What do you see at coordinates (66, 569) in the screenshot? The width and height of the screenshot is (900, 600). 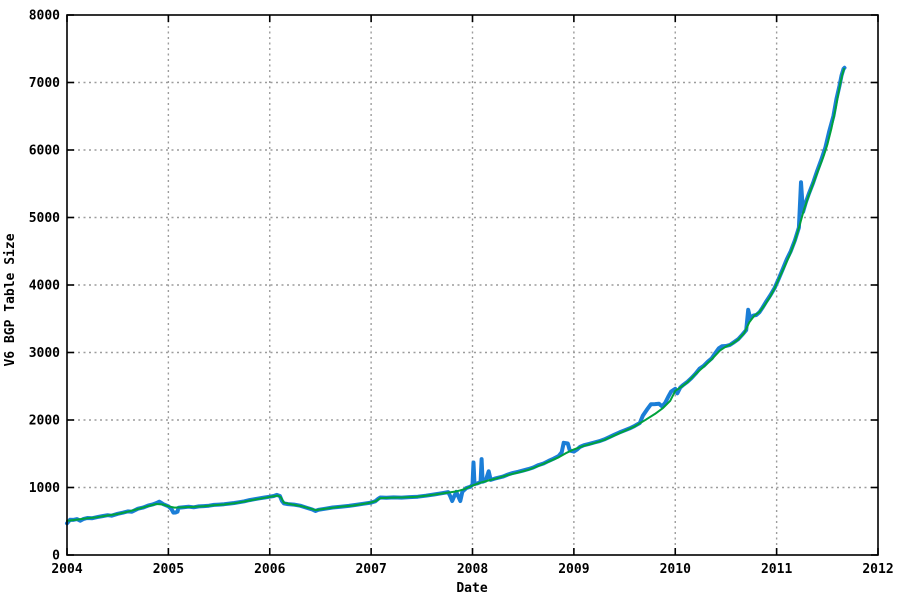 I see `x-tick-label: 2004` at bounding box center [66, 569].